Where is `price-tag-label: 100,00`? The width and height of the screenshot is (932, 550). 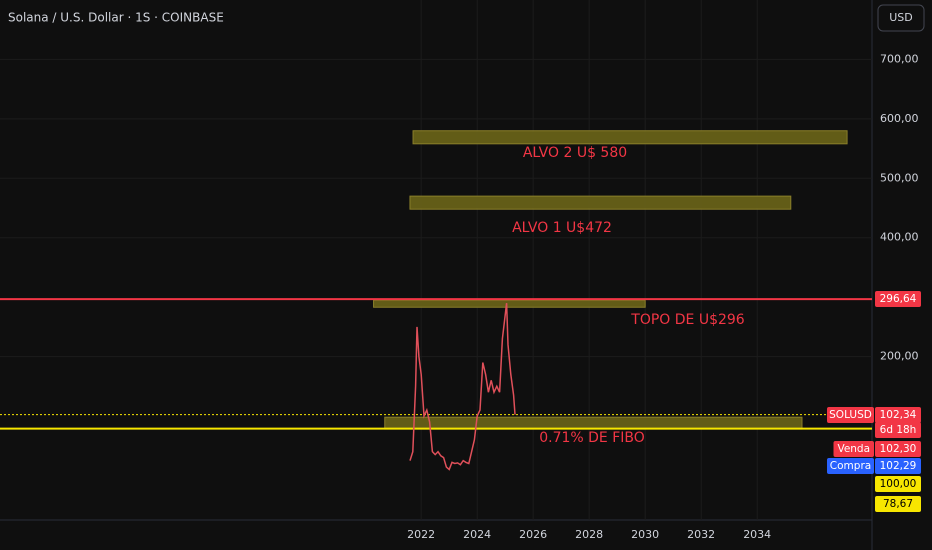
price-tag-label: 100,00 is located at coordinates (898, 484).